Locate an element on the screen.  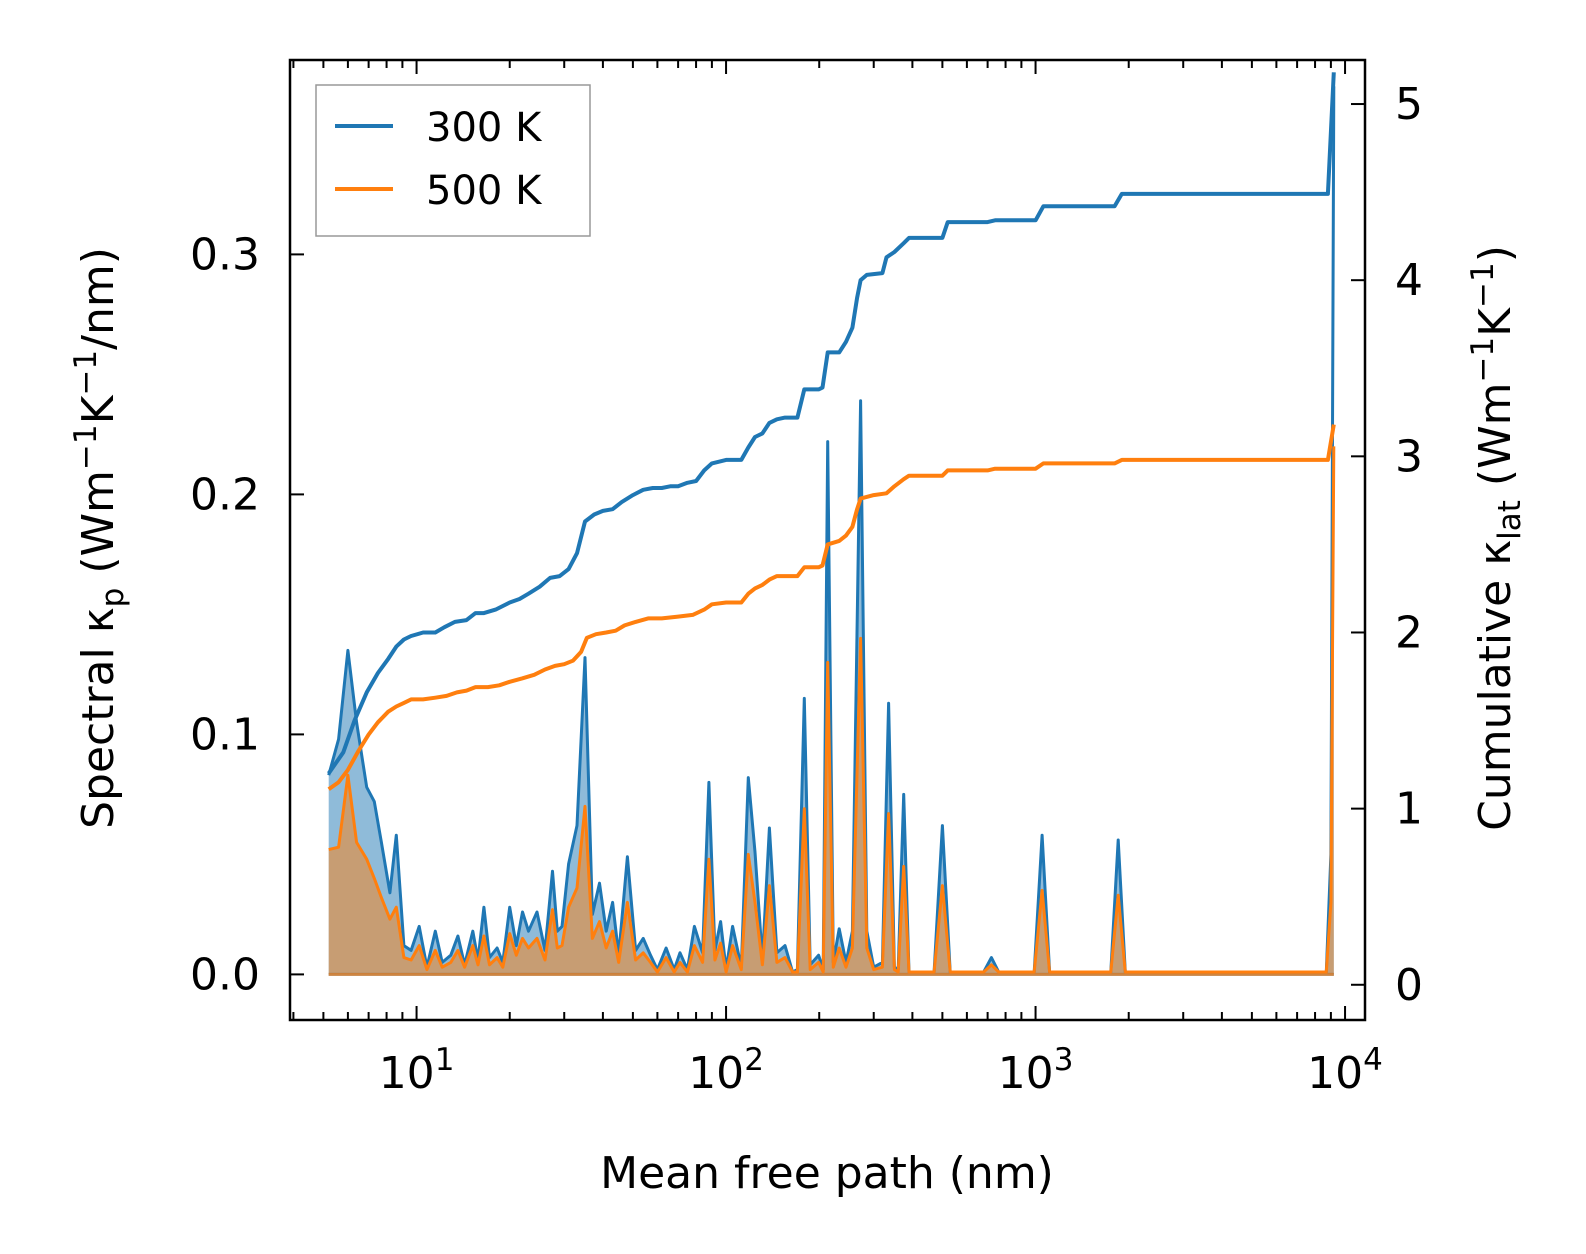
y-right-tick-label: 4 is located at coordinates (1409, 280).